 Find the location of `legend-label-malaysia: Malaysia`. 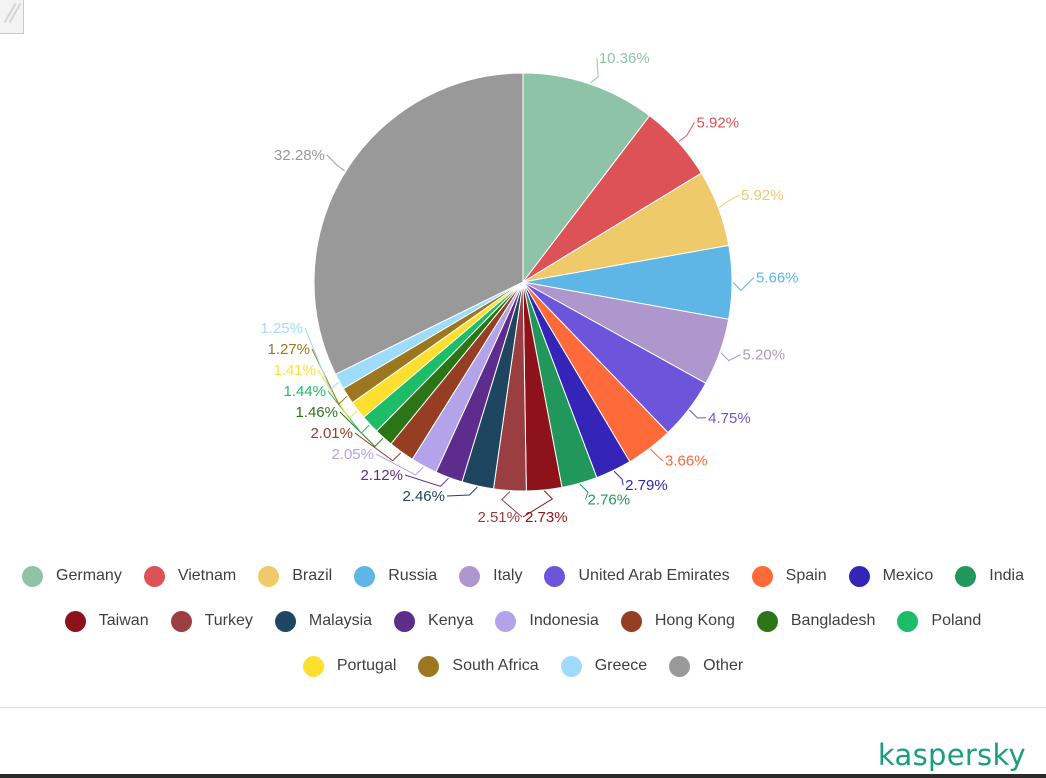

legend-label-malaysia: Malaysia is located at coordinates (340, 620).